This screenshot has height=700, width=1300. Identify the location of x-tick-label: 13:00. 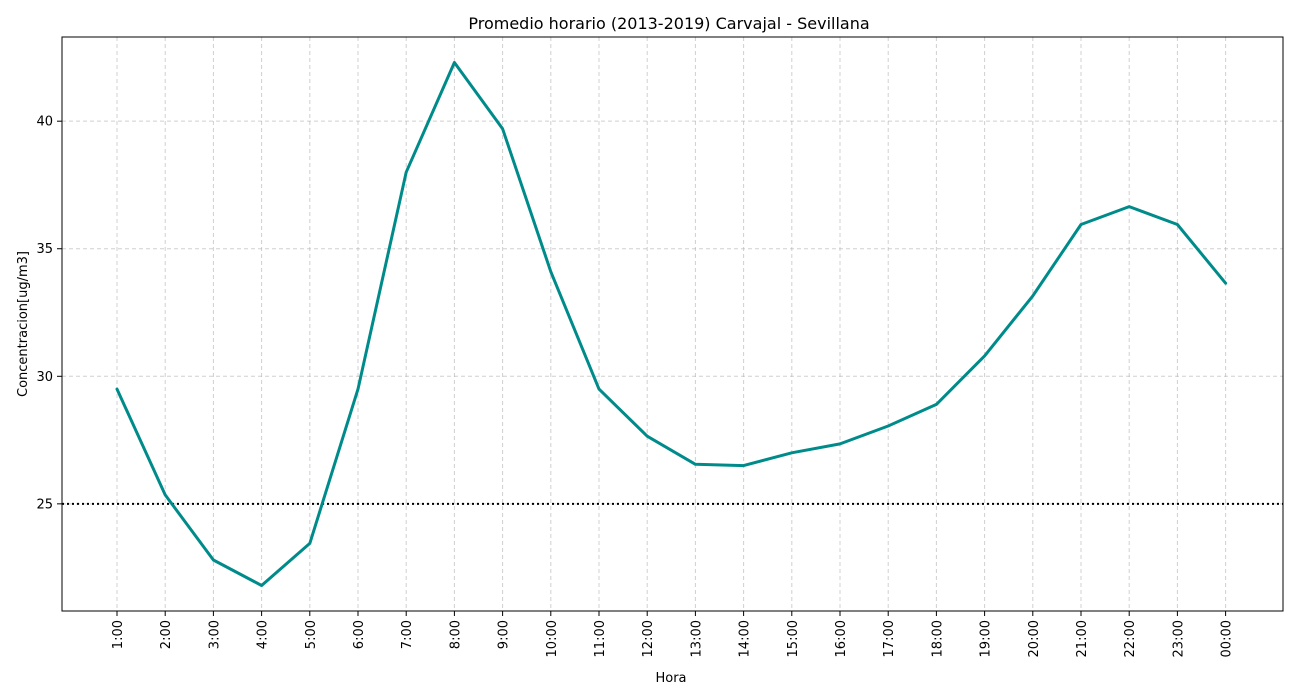
(696, 638).